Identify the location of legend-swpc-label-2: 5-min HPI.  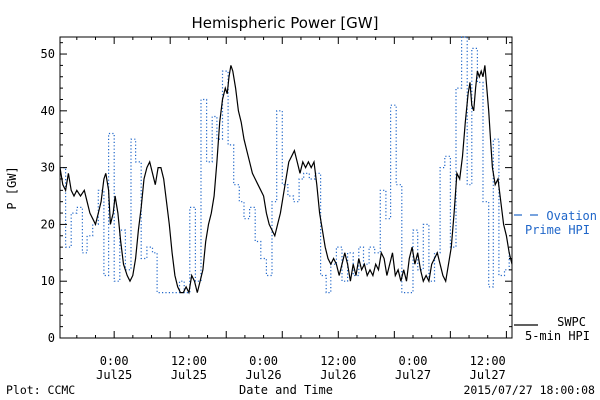
(557, 336).